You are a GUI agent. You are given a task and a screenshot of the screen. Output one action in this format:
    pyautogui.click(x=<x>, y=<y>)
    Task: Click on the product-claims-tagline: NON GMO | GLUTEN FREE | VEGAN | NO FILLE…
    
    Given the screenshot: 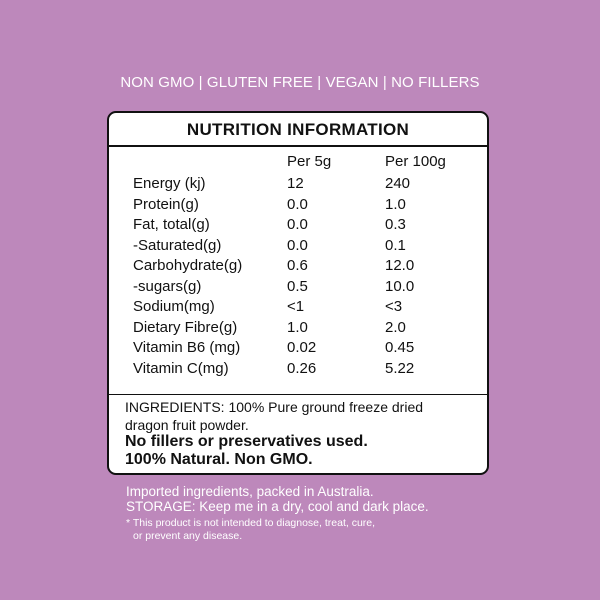 What is the action you would take?
    pyautogui.click(x=300, y=82)
    